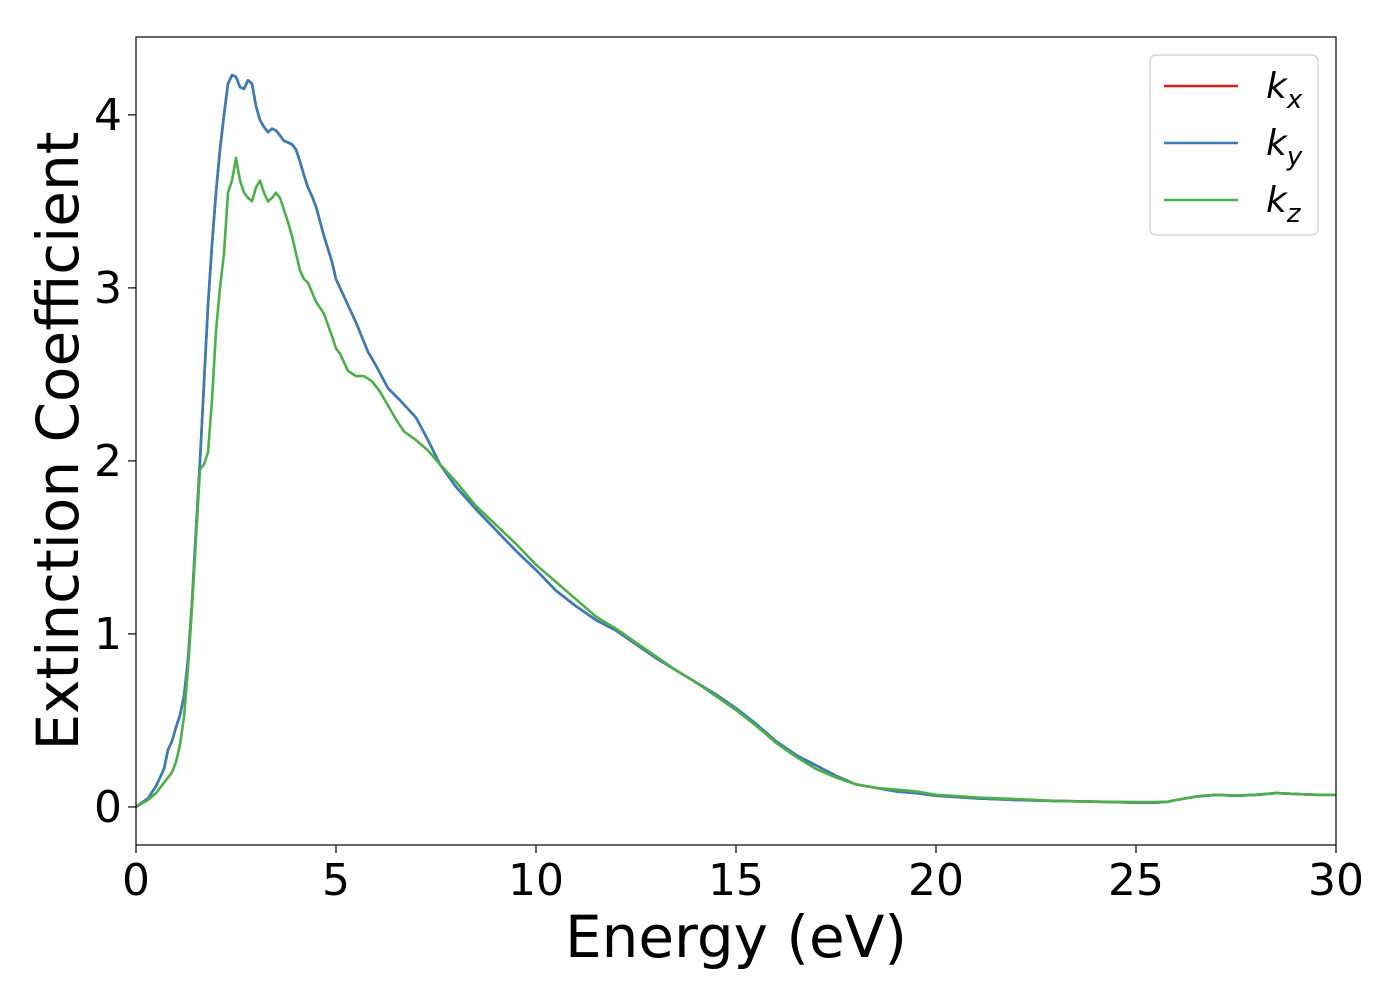 The height and width of the screenshot is (1000, 1400). Describe the element at coordinates (108, 807) in the screenshot. I see `y-tick-label: 0` at that location.